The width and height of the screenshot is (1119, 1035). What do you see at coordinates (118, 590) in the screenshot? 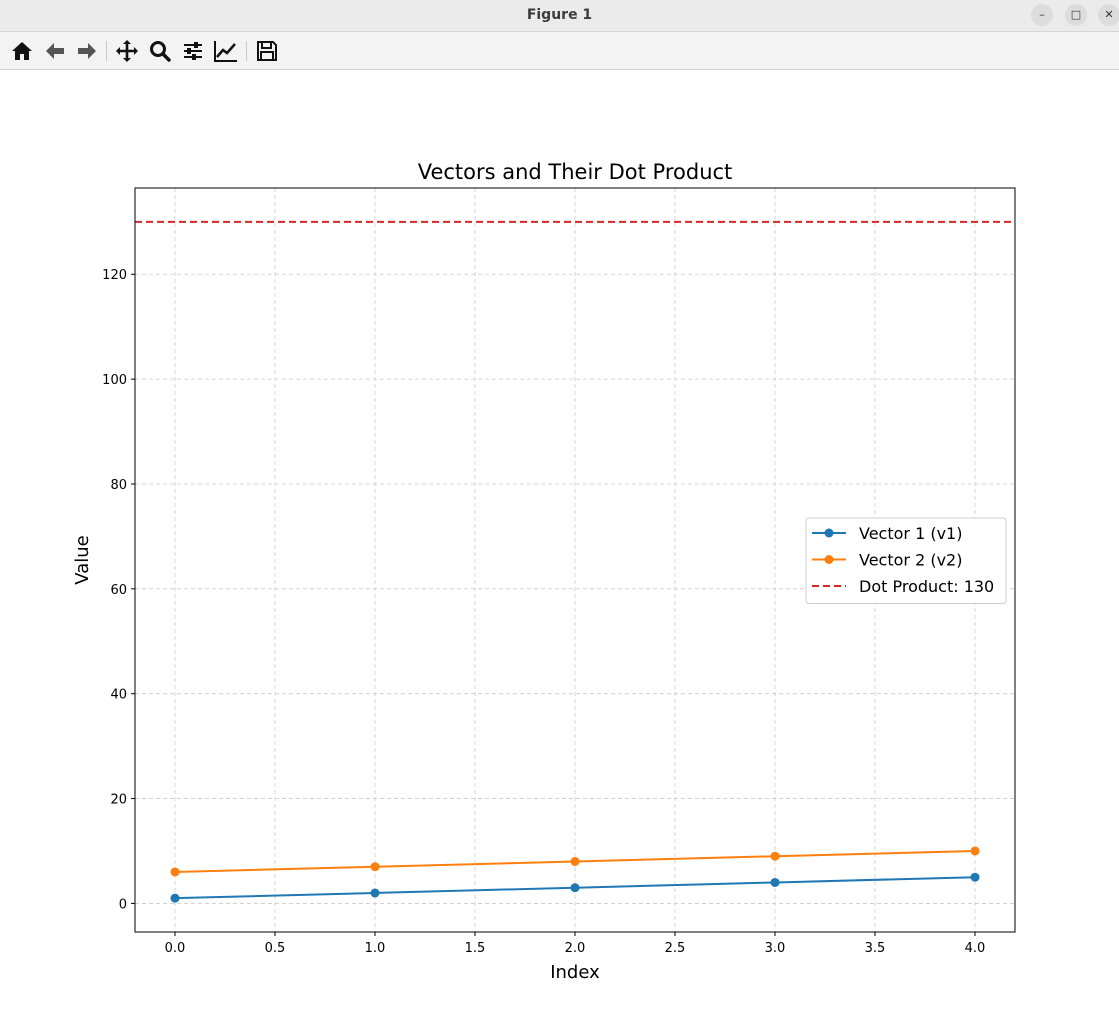
I see `y-tick-label: 60` at bounding box center [118, 590].